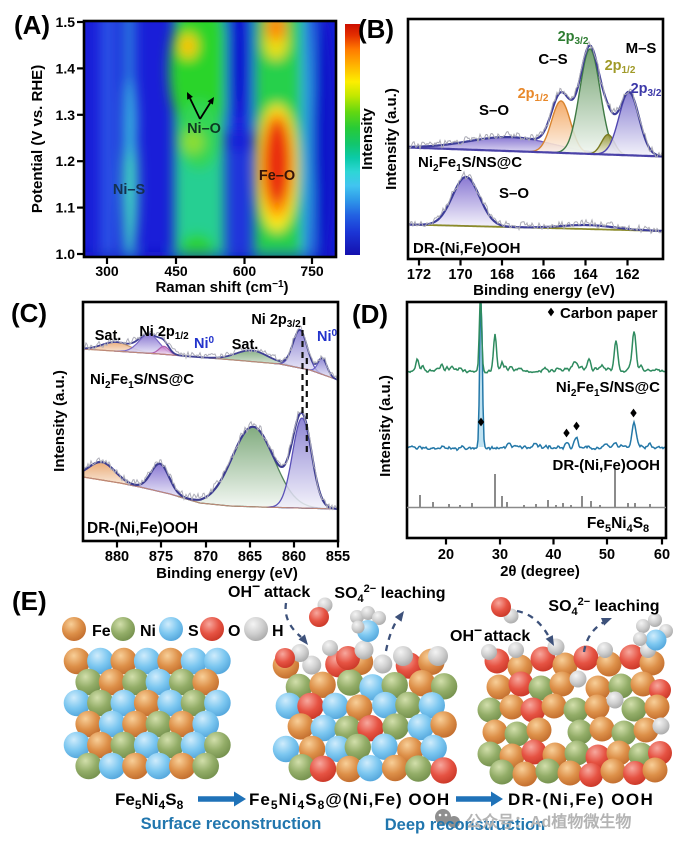  Describe the element at coordinates (312, 271) in the screenshot. I see `svg-text: 750` at that location.